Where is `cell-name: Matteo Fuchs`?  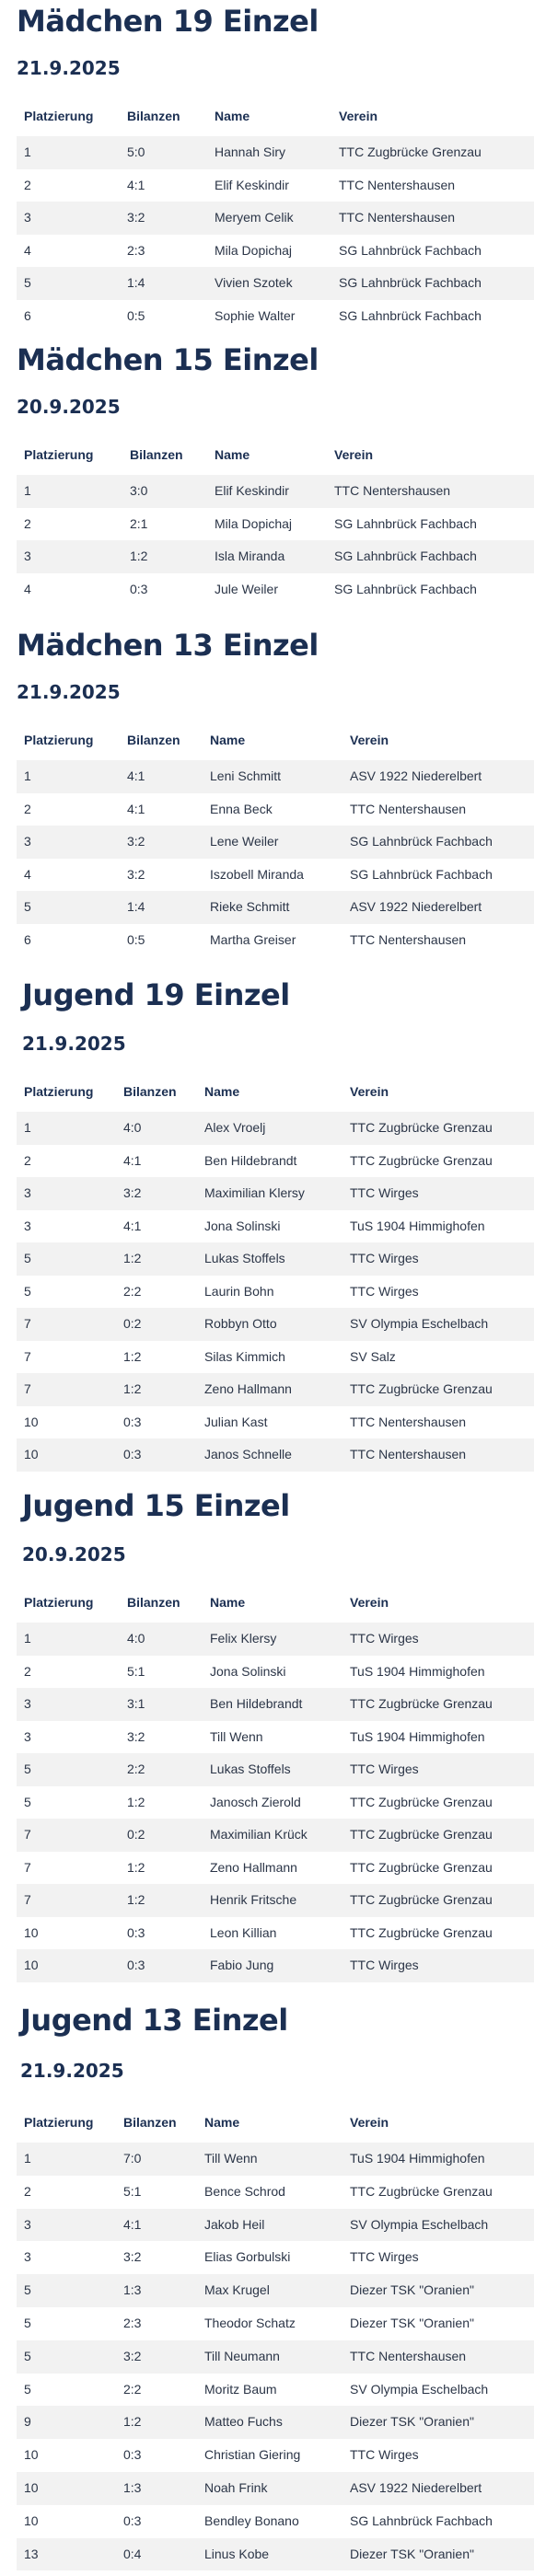
cell-name: Matteo Fuchs is located at coordinates (243, 2422).